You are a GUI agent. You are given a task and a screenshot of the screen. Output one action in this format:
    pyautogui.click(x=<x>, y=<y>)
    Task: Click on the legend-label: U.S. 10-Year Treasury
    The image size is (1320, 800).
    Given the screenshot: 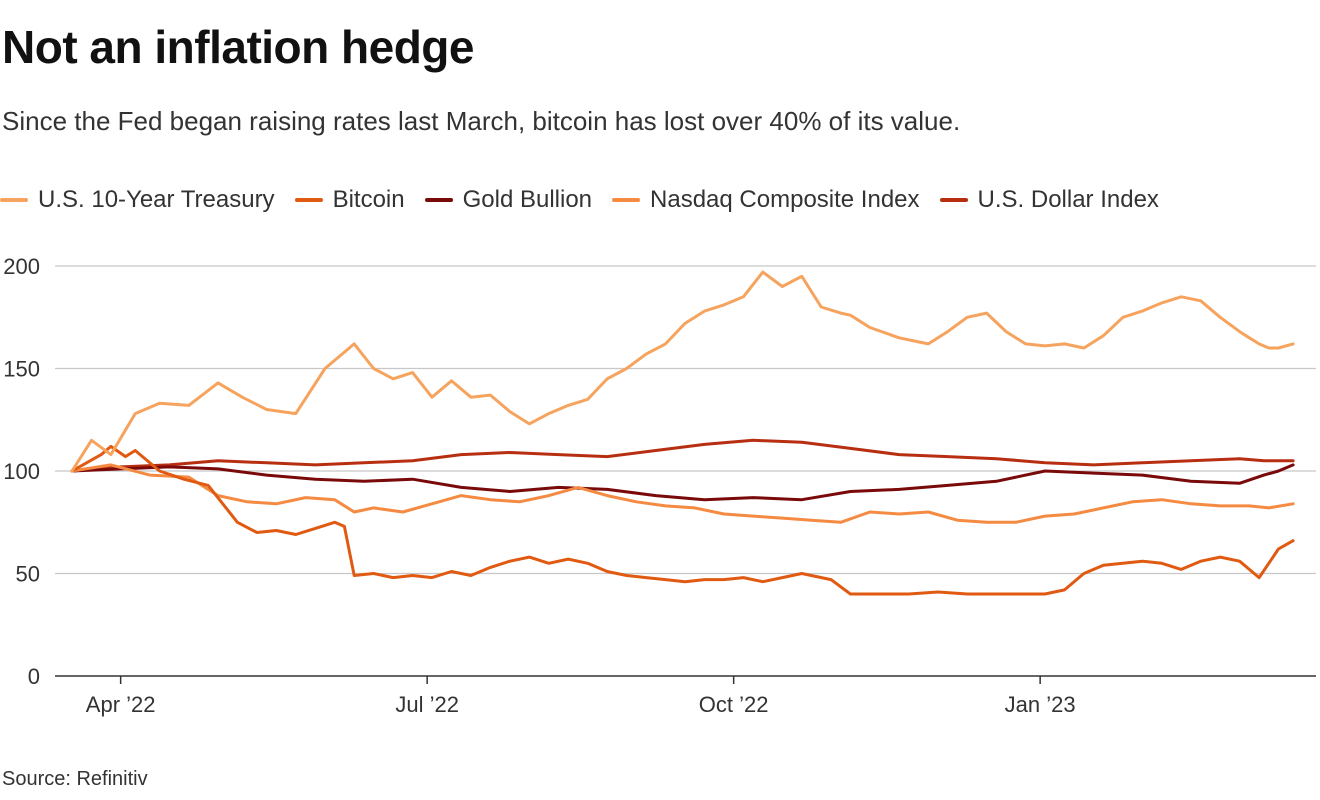 What is the action you would take?
    pyautogui.click(x=156, y=199)
    